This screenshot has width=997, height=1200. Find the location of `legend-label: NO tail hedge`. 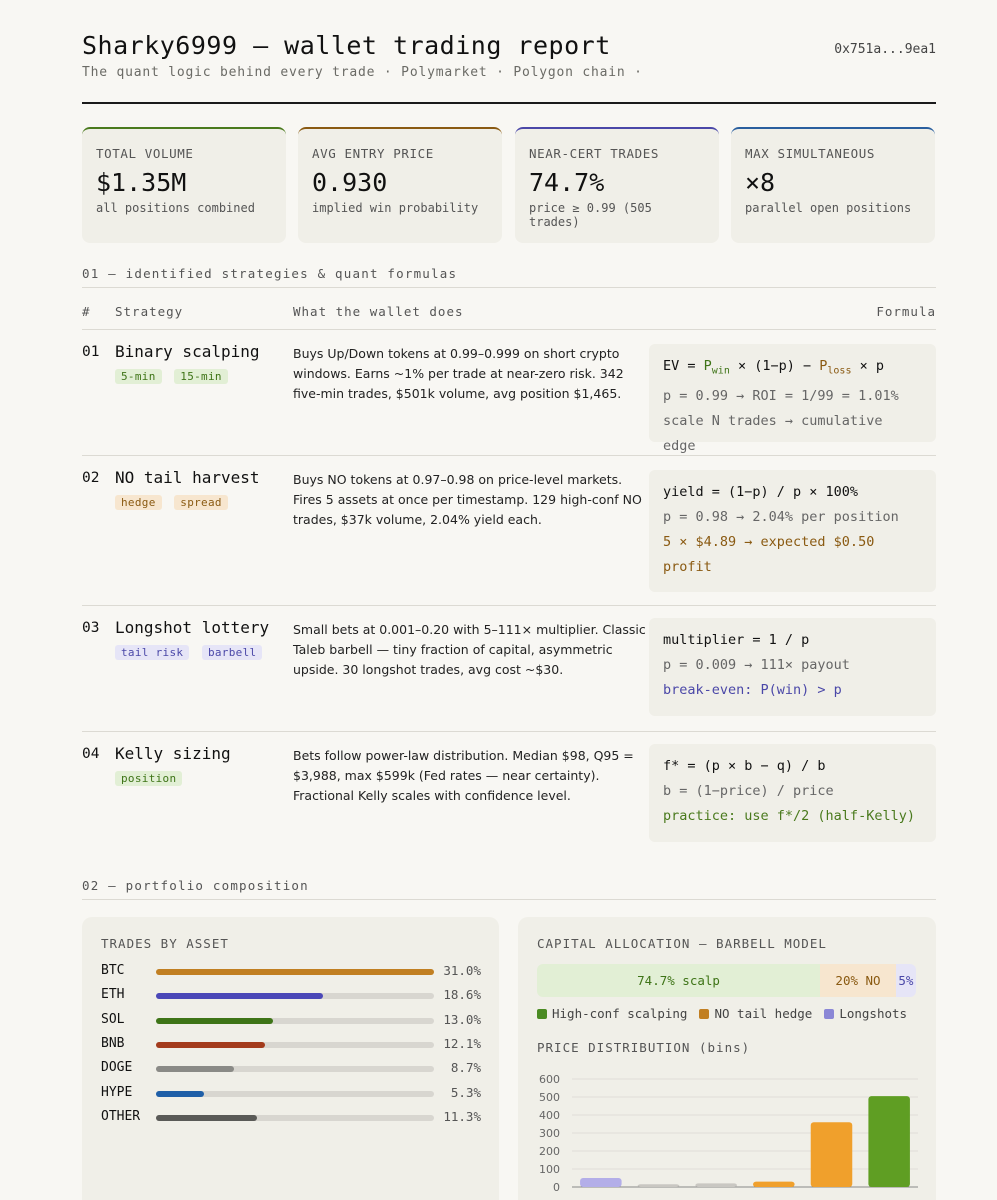

legend-label: NO tail hedge is located at coordinates (763, 1013).